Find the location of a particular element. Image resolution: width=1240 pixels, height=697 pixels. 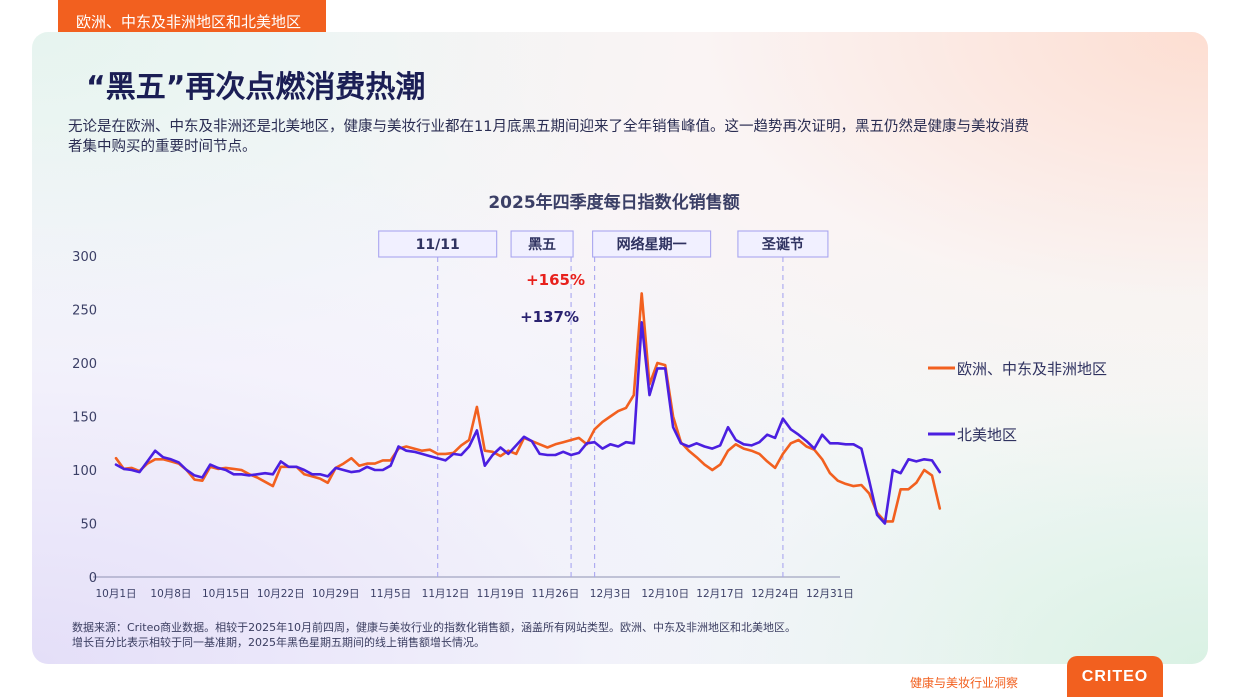

x-tick-label: 12月3日 is located at coordinates (610, 594).